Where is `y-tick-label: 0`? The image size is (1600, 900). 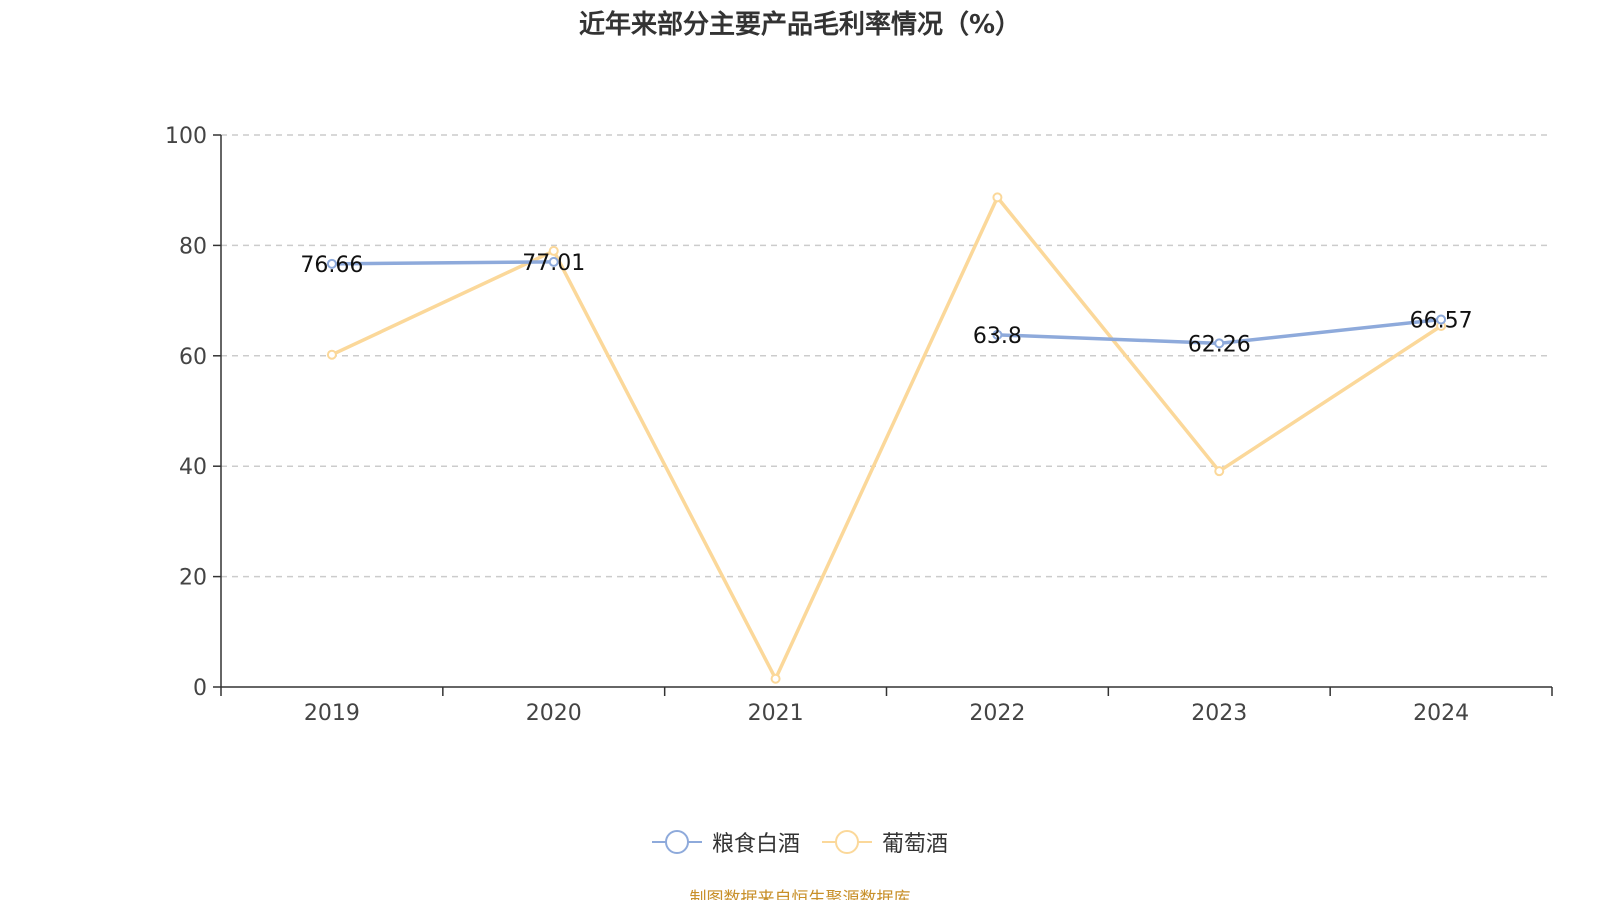
y-tick-label: 0 is located at coordinates (200, 688).